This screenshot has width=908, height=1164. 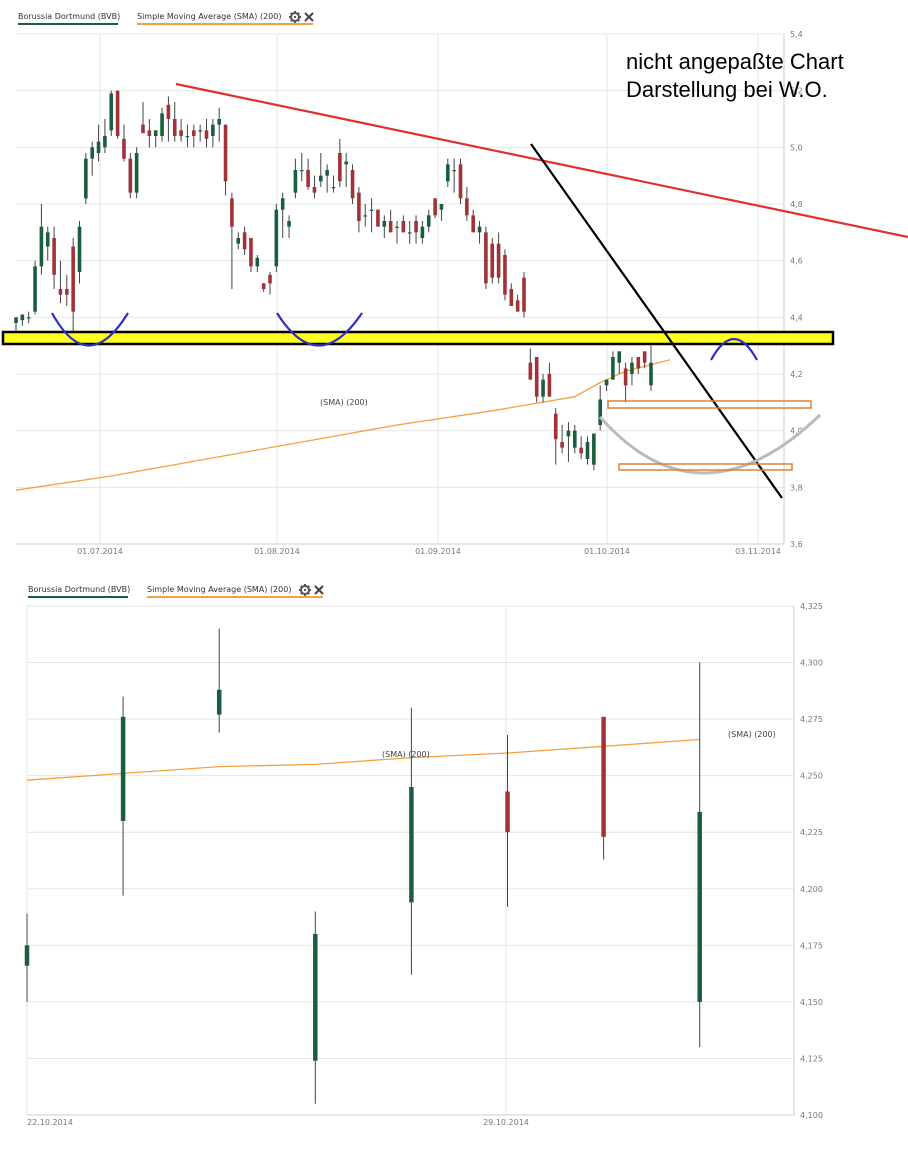 I want to click on x-tick-label: 29.10.2014, so click(x=506, y=1122).